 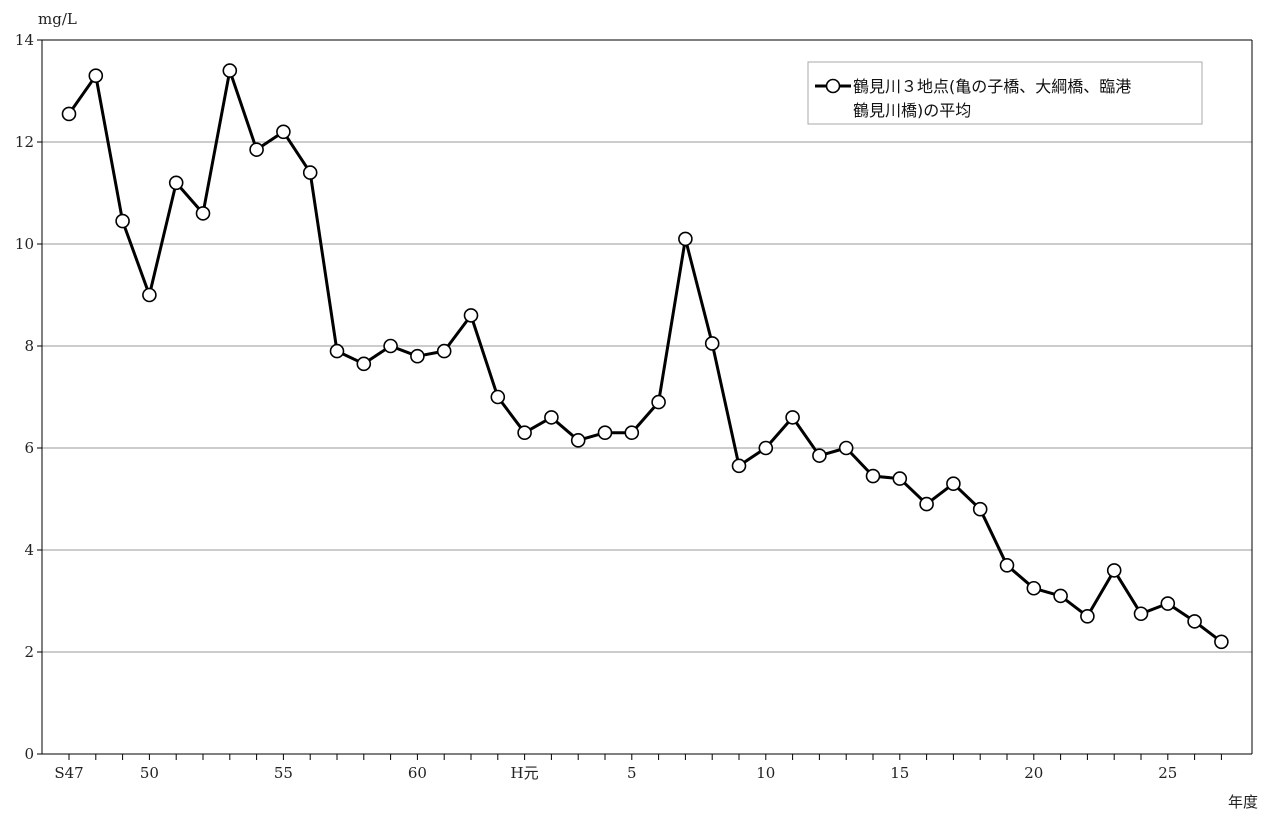 What do you see at coordinates (912, 110) in the screenshot?
I see `legend-label-line-2: 鶴見川橋)の平均` at bounding box center [912, 110].